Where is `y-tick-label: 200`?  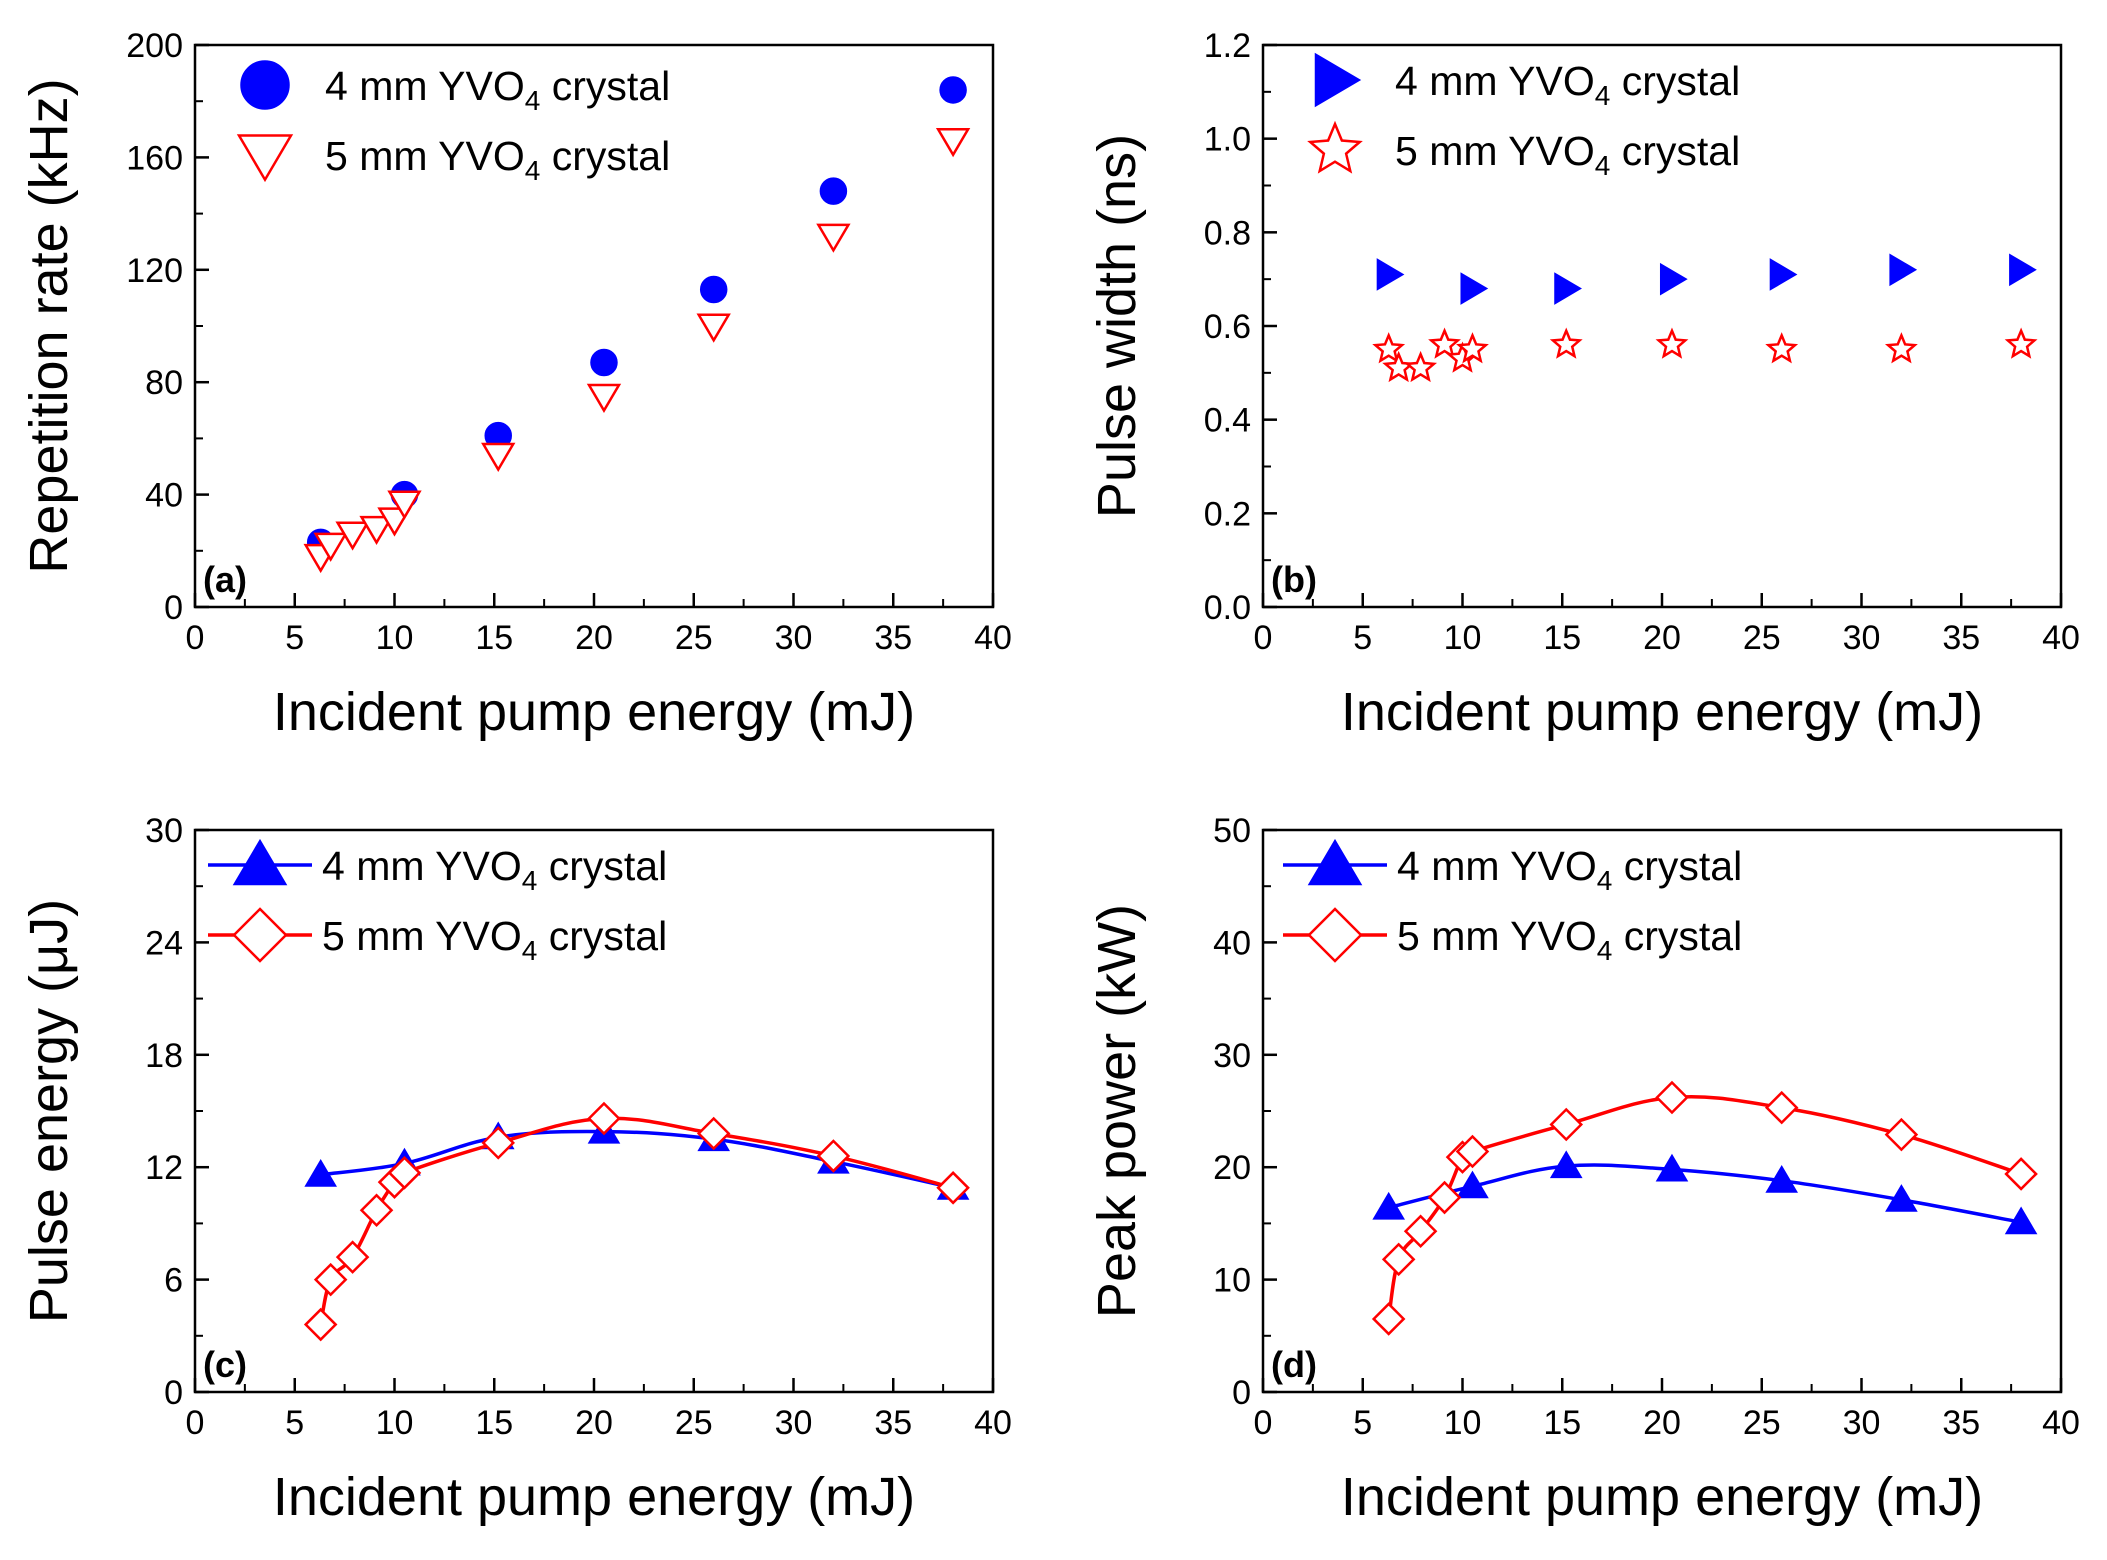
y-tick-label: 200 is located at coordinates (154, 46).